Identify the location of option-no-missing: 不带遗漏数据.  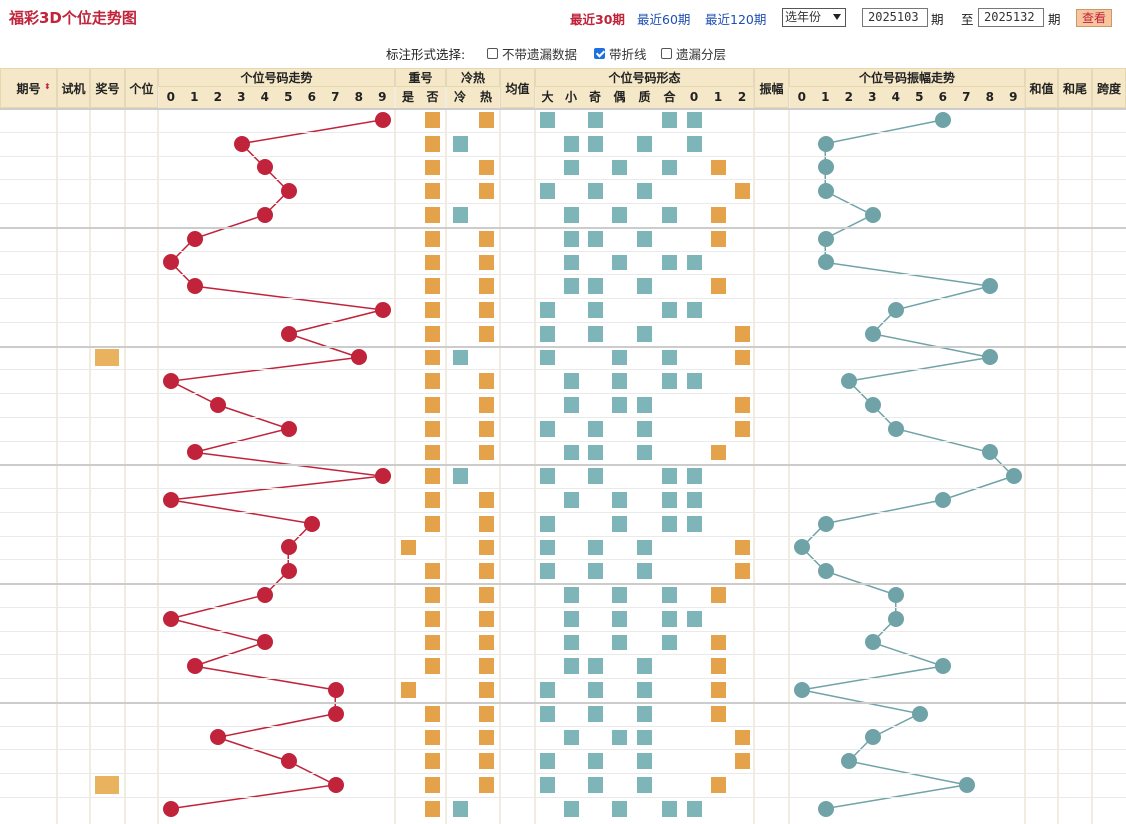
(532, 53).